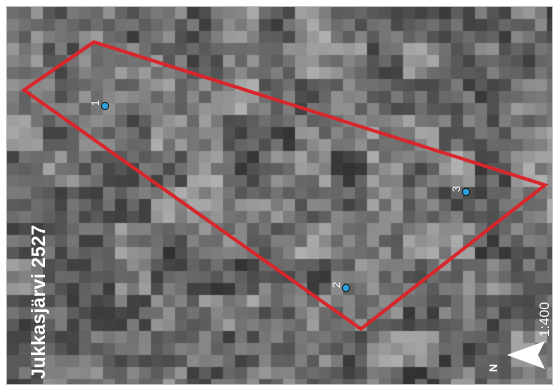  Describe the element at coordinates (526, 355) in the screenshot. I see `north-arrow-icon` at that location.